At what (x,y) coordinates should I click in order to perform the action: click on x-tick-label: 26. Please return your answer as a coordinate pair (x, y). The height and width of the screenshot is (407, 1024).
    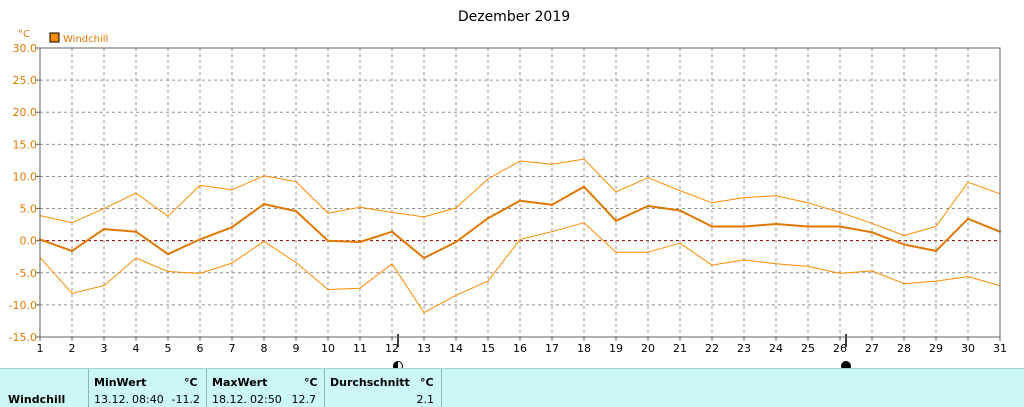
    Looking at the image, I should click on (840, 348).